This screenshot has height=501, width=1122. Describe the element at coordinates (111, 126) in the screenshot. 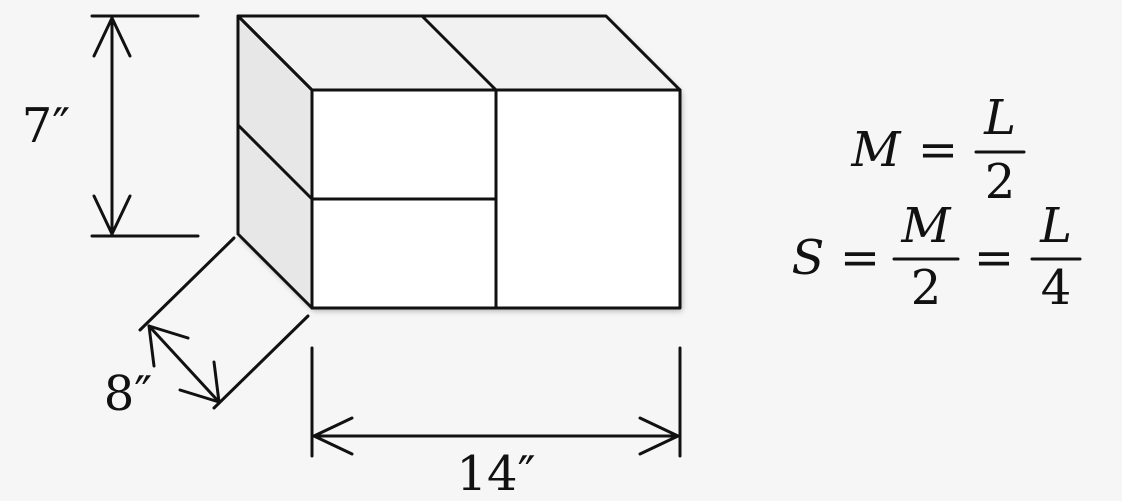

I see `height-dimension: 7″` at that location.